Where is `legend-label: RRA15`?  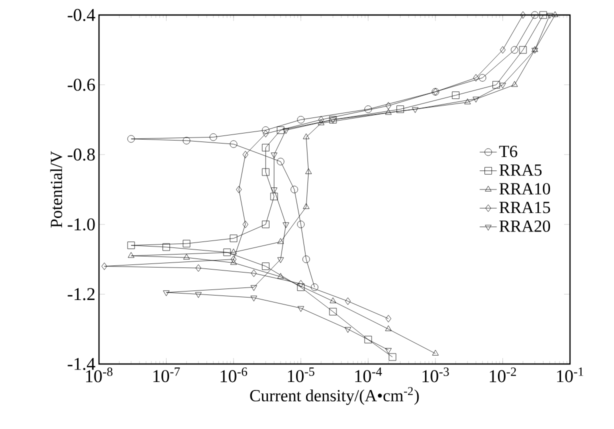 legend-label: RRA15 is located at coordinates (524, 208).